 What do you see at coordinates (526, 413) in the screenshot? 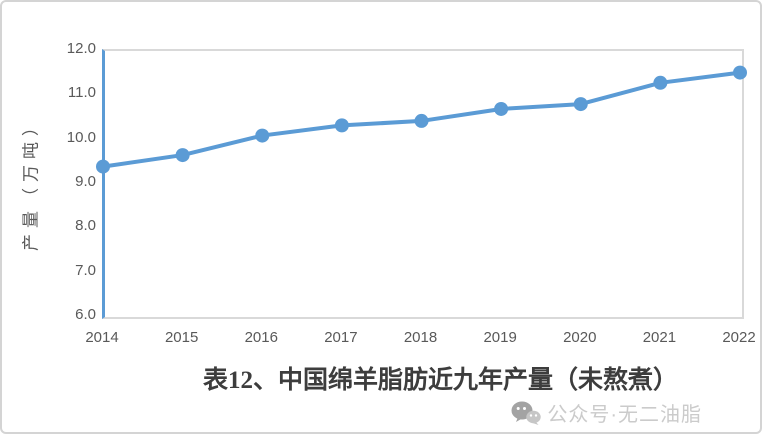
I see `wechat-icon` at bounding box center [526, 413].